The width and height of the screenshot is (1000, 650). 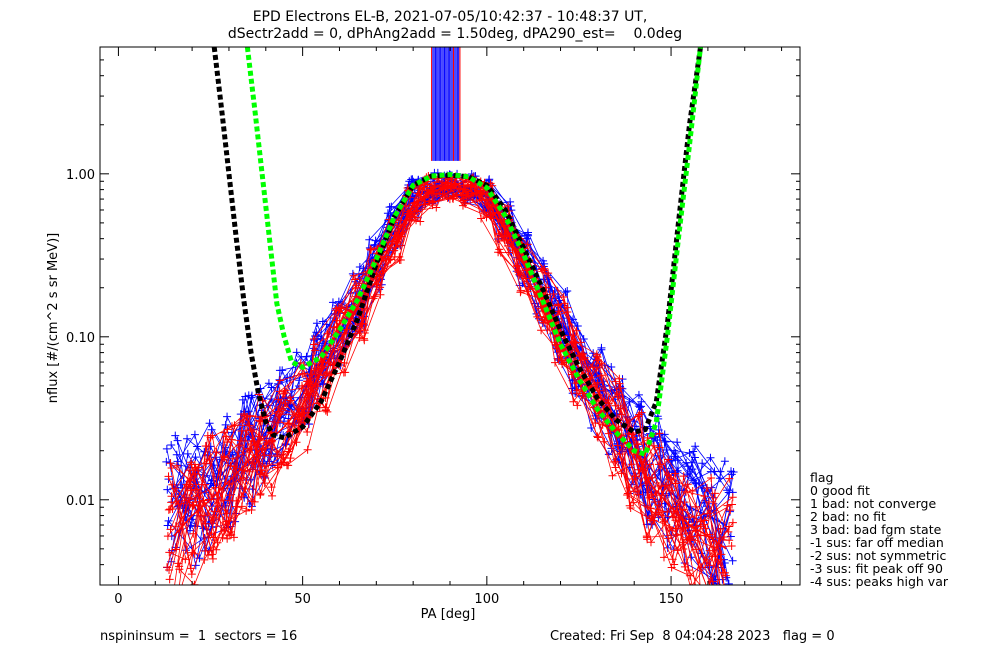 What do you see at coordinates (840, 490) in the screenshot?
I see `legend-entry: 0 good fit` at bounding box center [840, 490].